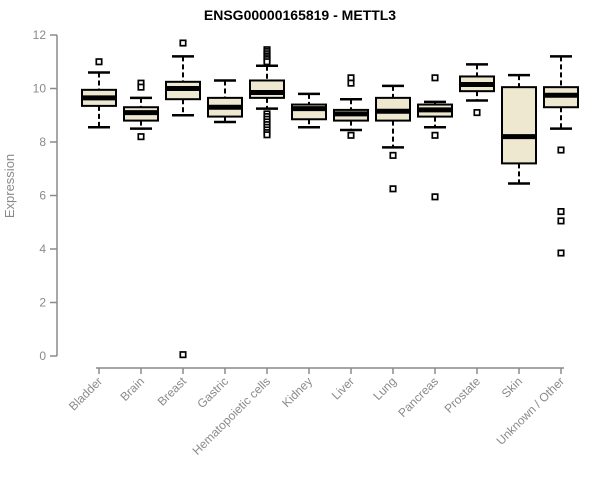  What do you see at coordinates (309, 110) in the screenshot?
I see `box-kidney` at bounding box center [309, 110].